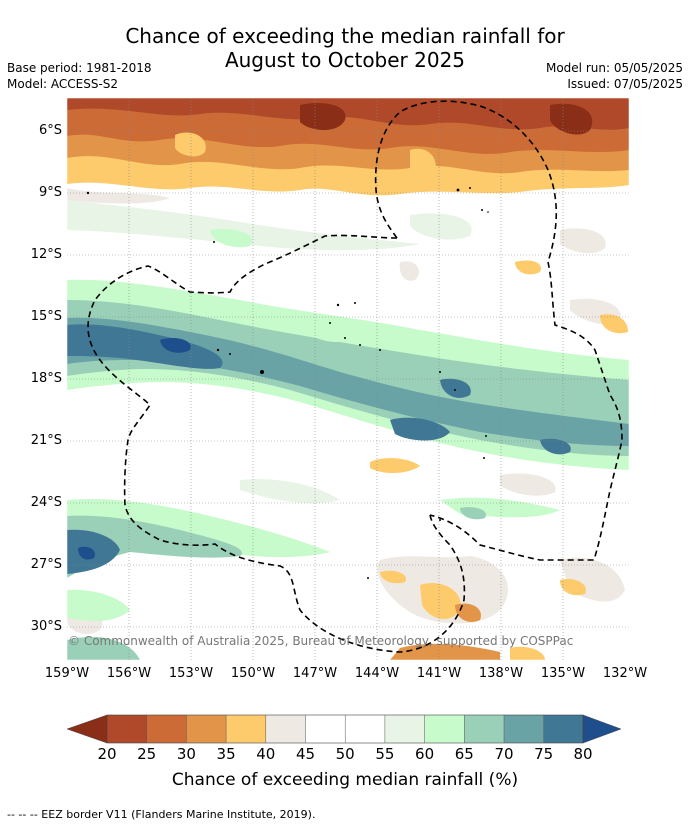 This screenshot has height=827, width=690. Describe the element at coordinates (583, 754) in the screenshot. I see `colorbar-tick: 80` at that location.